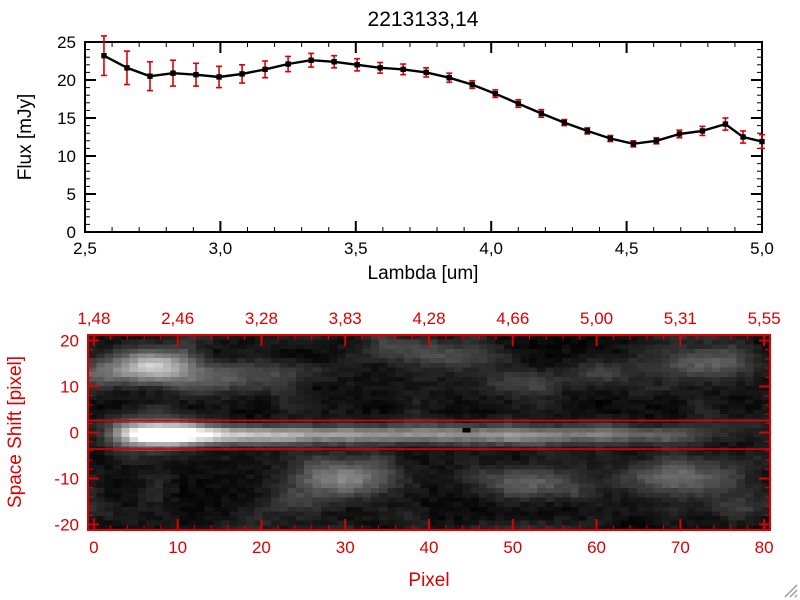  Describe the element at coordinates (429, 580) in the screenshot. I see `pixel-axis-label: Pixel` at that location.